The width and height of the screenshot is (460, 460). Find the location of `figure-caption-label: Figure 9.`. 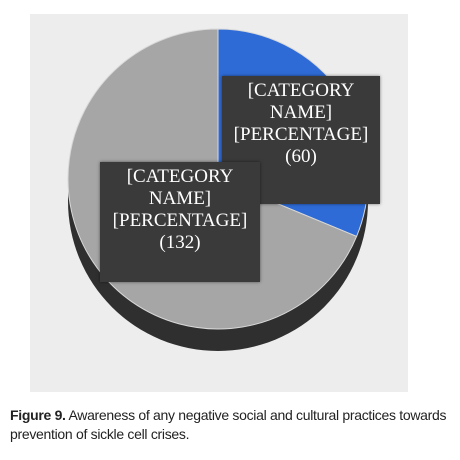

figure-caption-label: Figure 9. is located at coordinates (38, 415).